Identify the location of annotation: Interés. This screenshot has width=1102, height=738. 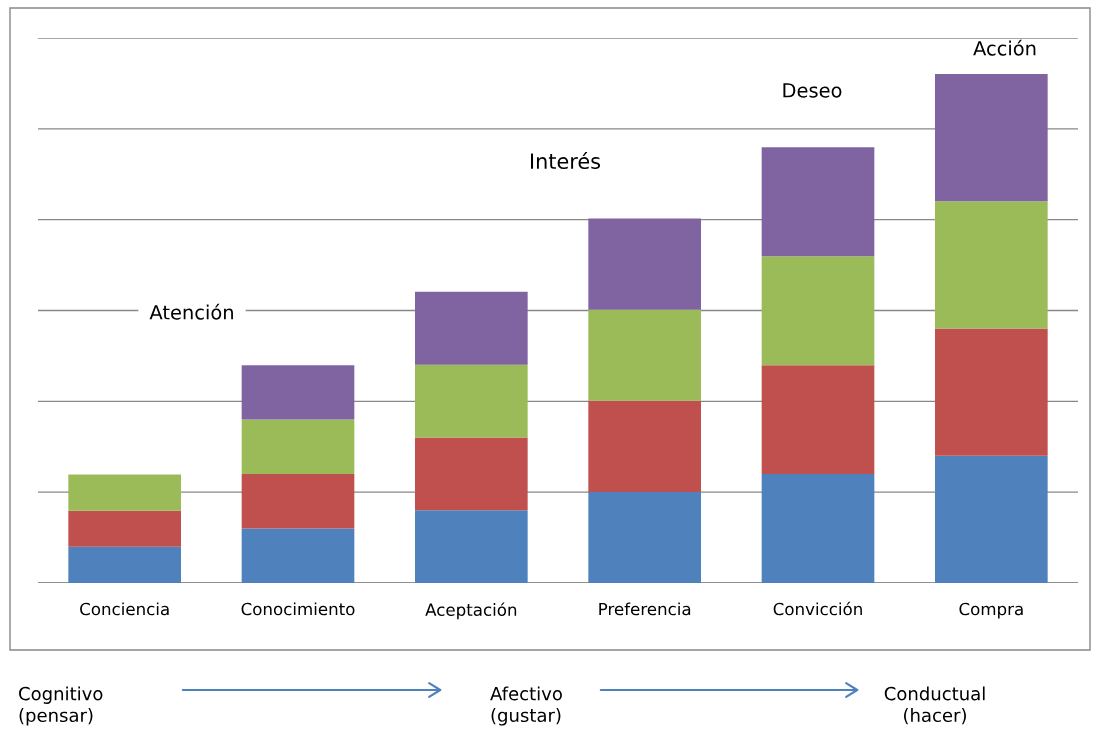
(565, 161).